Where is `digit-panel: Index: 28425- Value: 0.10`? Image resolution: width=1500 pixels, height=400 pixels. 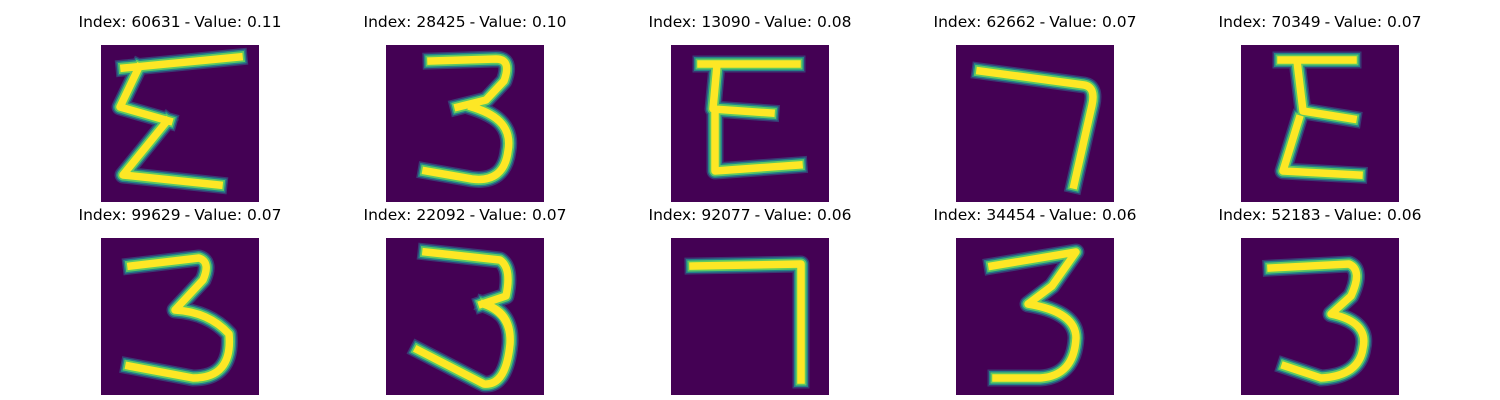
digit-panel: Index: 28425- Value: 0.10 is located at coordinates (465, 106).